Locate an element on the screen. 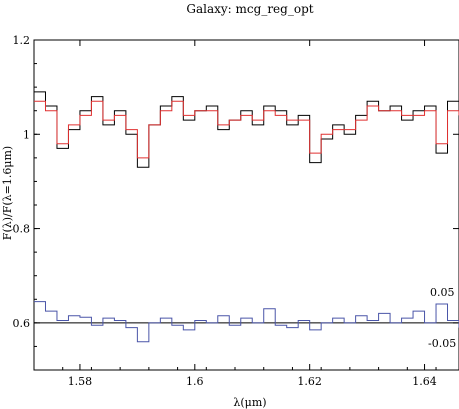  y-tick-label: 1.2 is located at coordinates (22, 40).